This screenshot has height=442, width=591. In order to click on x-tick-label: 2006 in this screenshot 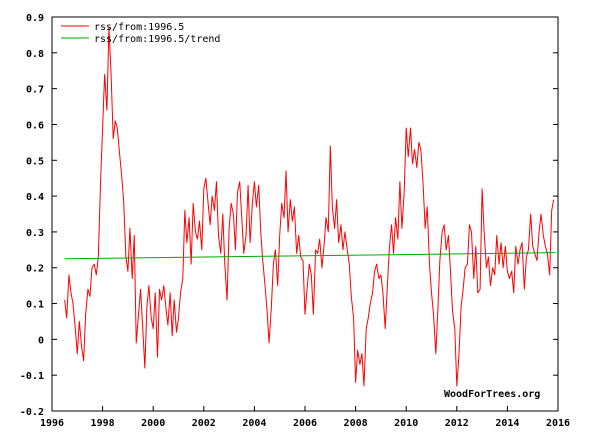, I will do `click(305, 423)`.